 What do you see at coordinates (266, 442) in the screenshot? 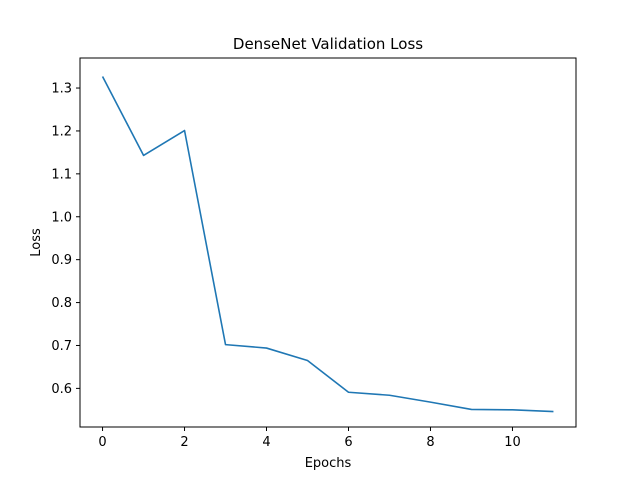
I see `x-tick-label: 4` at bounding box center [266, 442].